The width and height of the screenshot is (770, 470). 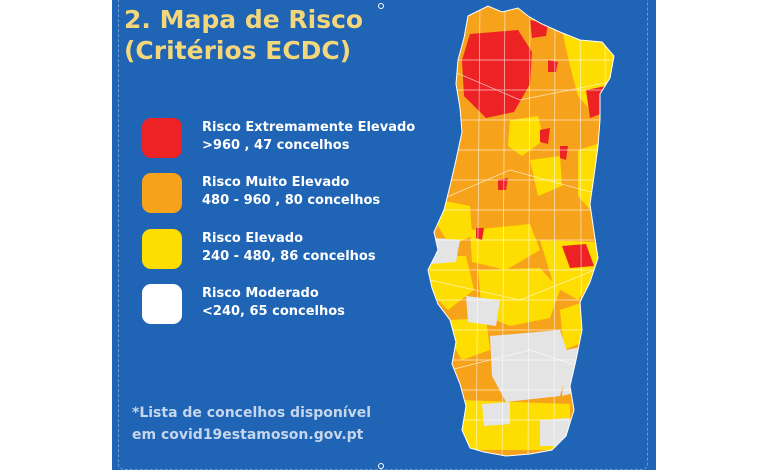 What do you see at coordinates (291, 200) in the screenshot?
I see `legend-range: 480 - 960 , 80 concelhos` at bounding box center [291, 200].